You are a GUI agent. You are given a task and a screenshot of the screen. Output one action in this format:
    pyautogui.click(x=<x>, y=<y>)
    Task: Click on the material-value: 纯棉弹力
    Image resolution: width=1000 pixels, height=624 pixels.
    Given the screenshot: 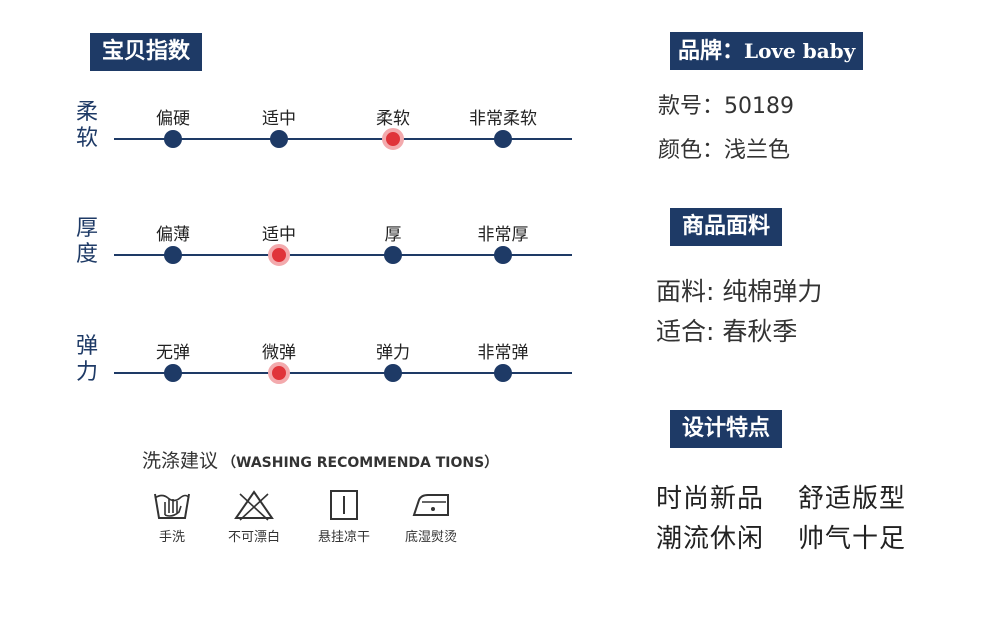 What is the action you would take?
    pyautogui.click(x=772, y=291)
    